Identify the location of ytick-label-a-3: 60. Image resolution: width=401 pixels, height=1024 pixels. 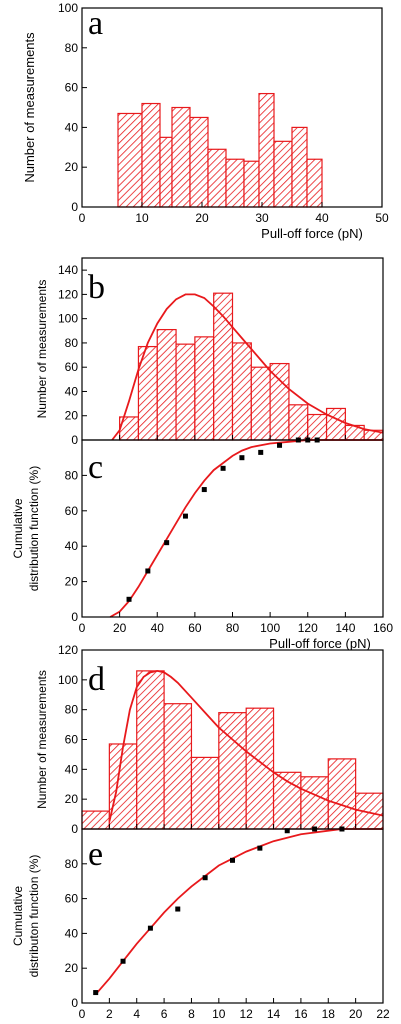
(72, 88).